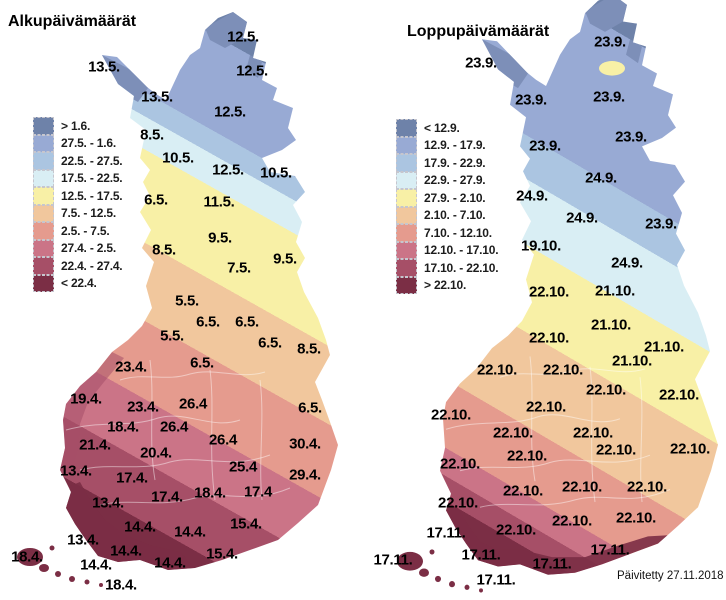 The height and width of the screenshot is (600, 726). What do you see at coordinates (478, 31) in the screenshot?
I see `right-map-title: Loppupäivämäärät` at bounding box center [478, 31].